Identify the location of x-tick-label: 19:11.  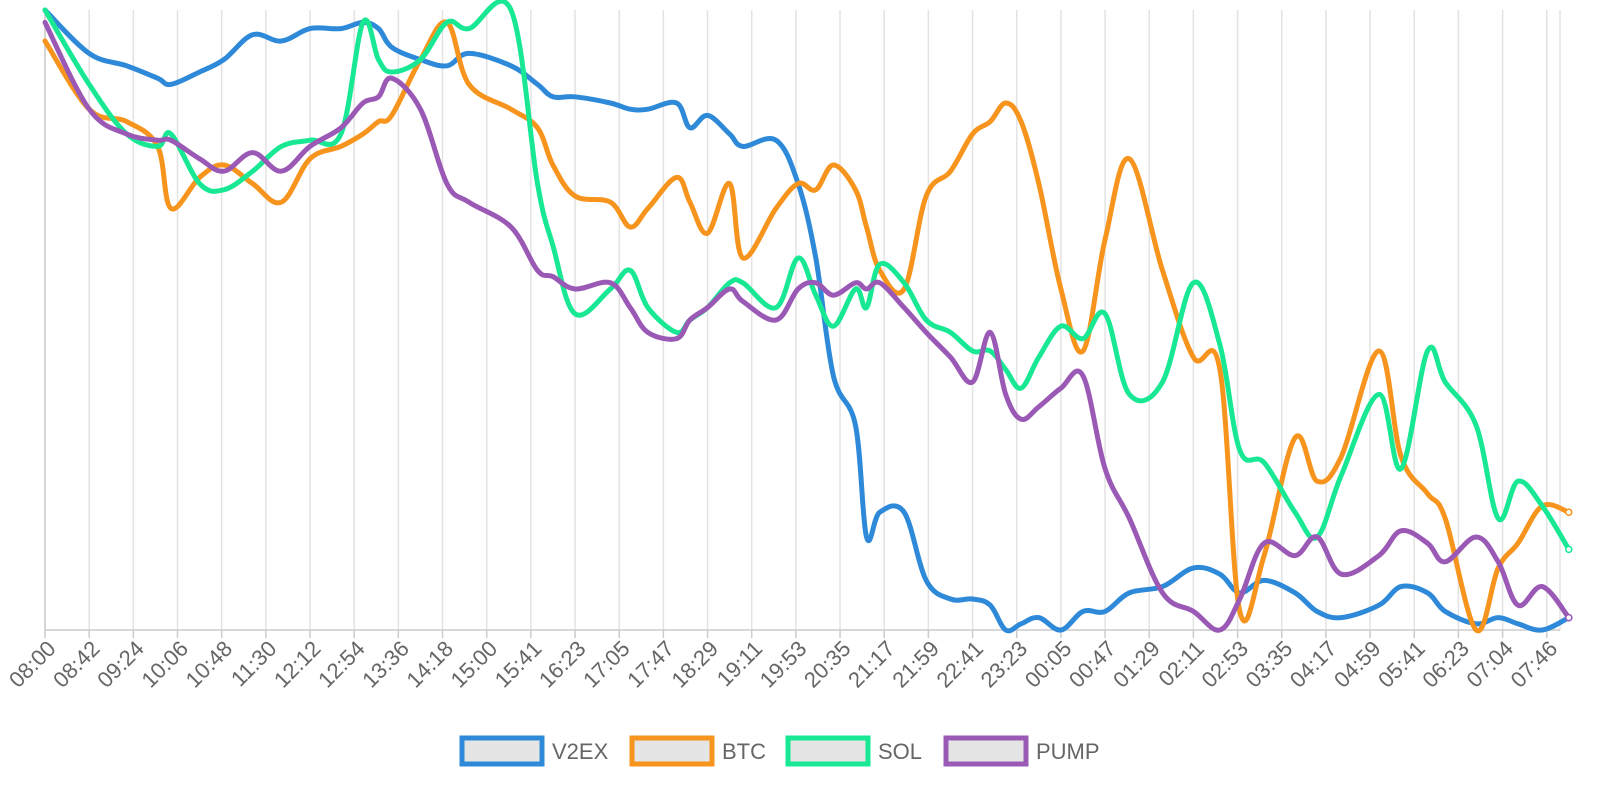
(739, 663).